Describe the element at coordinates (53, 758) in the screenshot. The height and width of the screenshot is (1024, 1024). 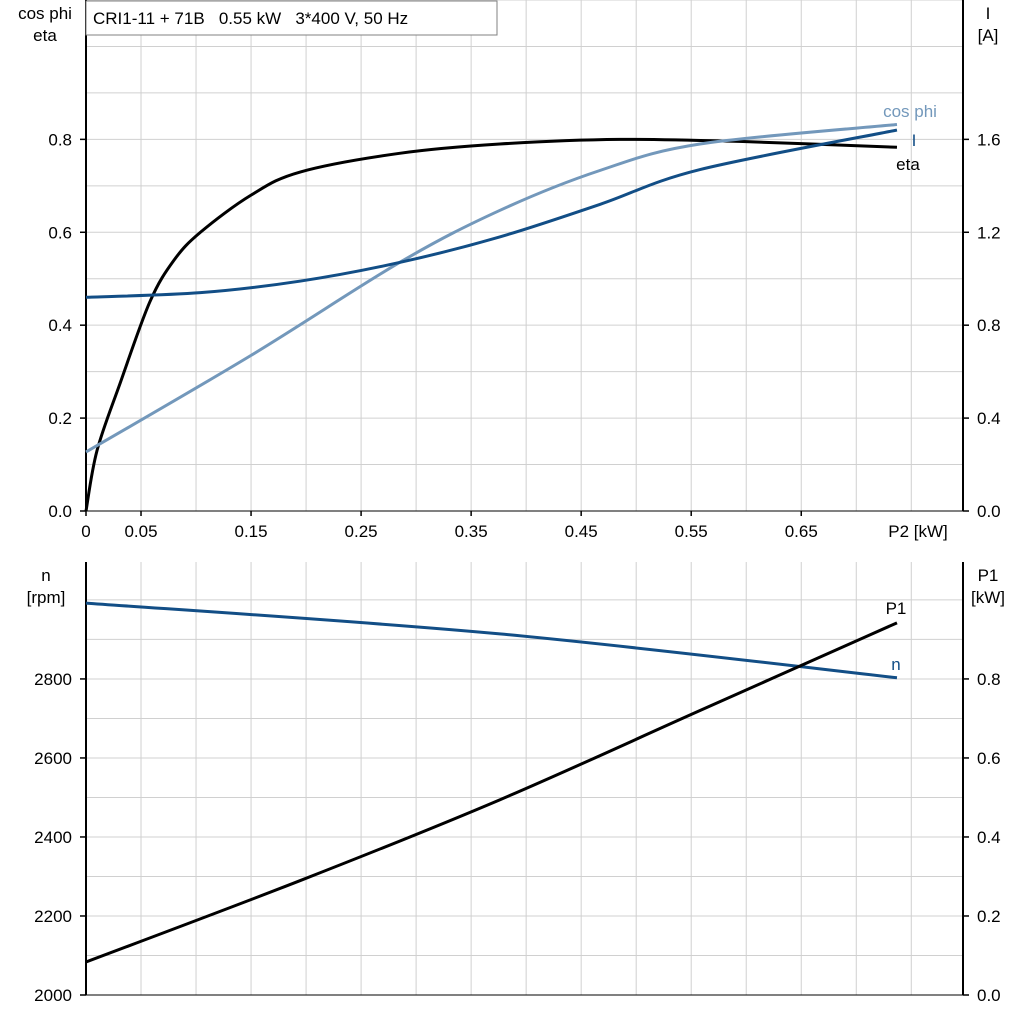
I see `y-left-tick-label: 2600` at that location.